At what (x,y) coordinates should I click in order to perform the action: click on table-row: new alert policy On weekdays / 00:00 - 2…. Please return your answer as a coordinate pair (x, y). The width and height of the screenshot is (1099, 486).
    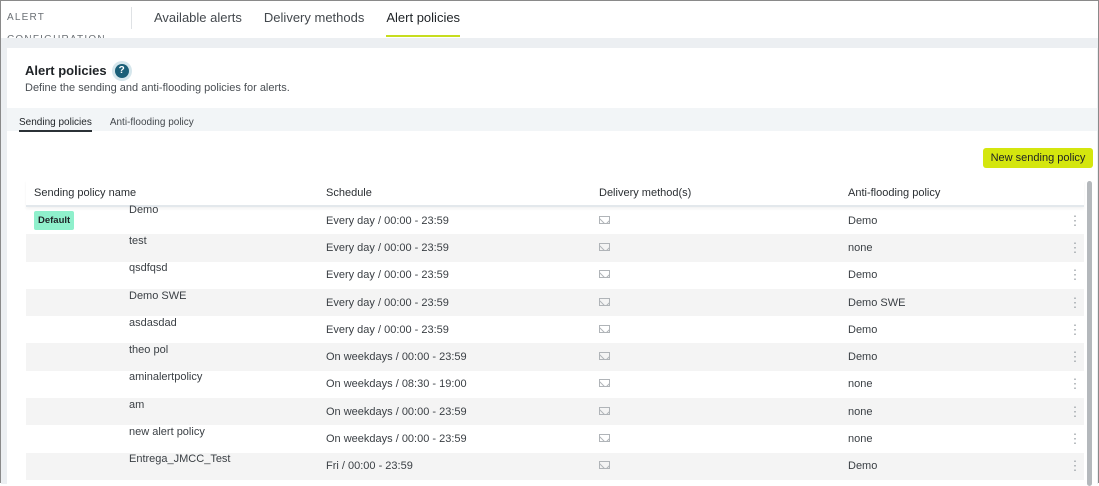
    Looking at the image, I should click on (555, 438).